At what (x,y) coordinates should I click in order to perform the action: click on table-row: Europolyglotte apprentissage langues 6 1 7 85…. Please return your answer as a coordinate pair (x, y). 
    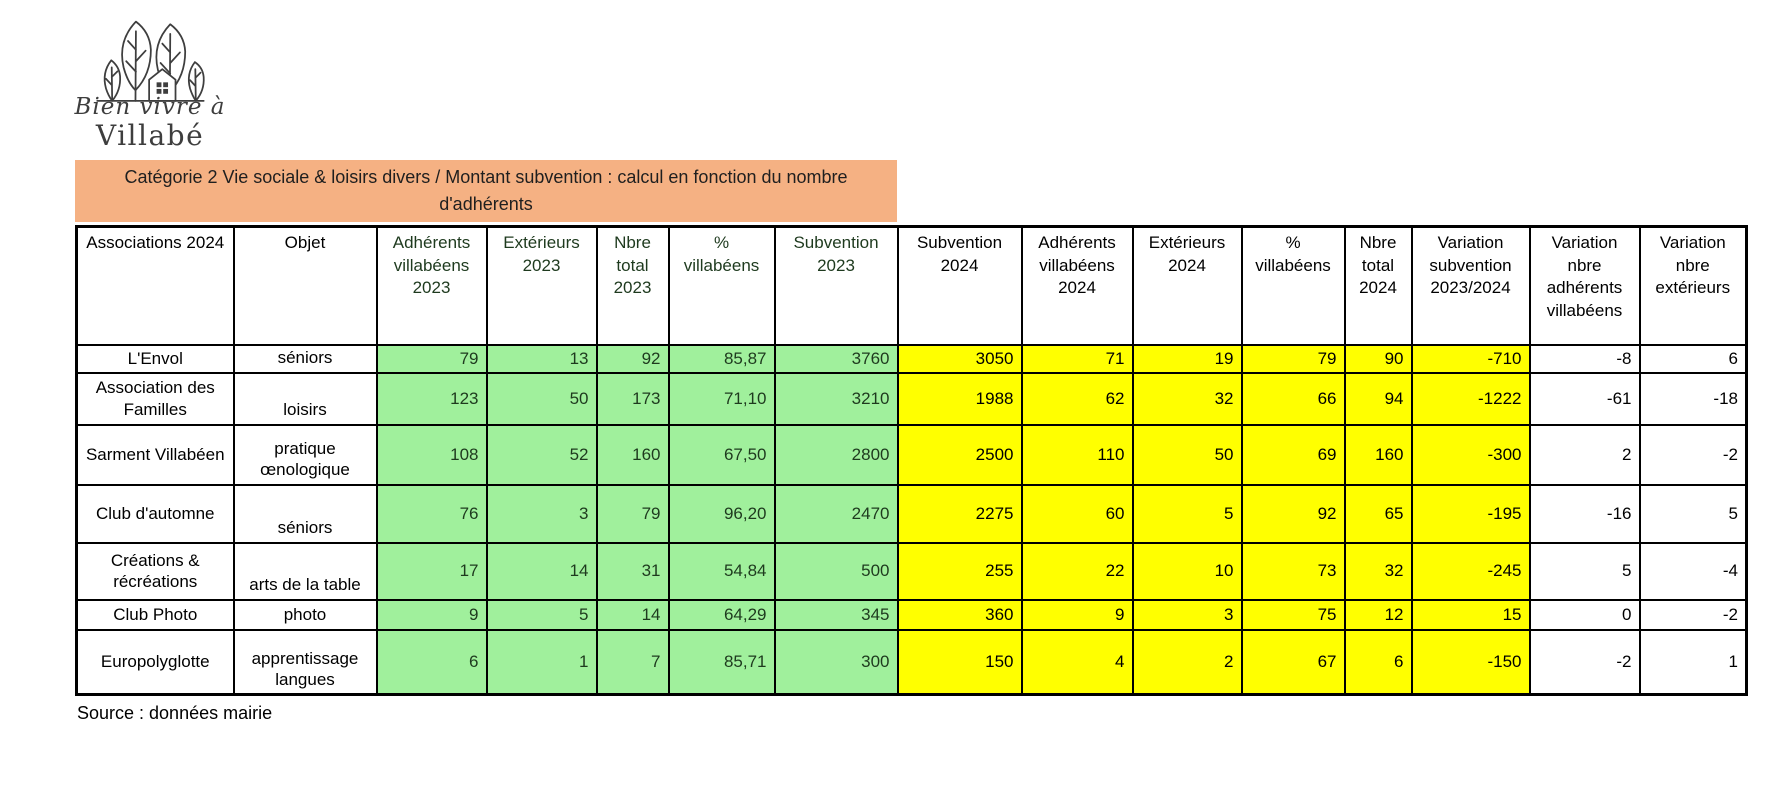
    Looking at the image, I should click on (911, 662).